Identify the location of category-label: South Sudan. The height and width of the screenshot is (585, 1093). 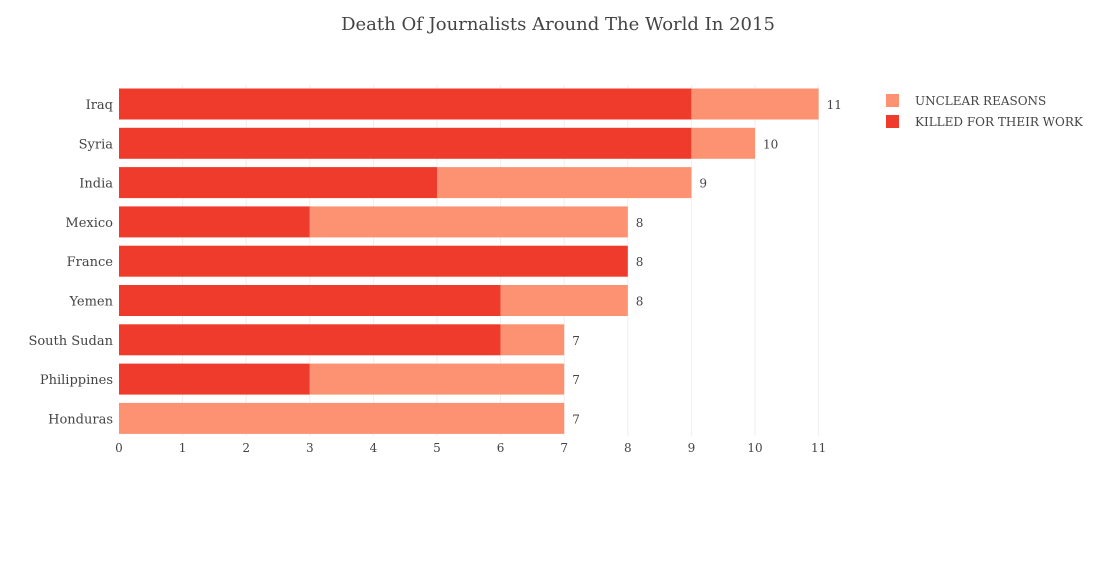
(70, 341).